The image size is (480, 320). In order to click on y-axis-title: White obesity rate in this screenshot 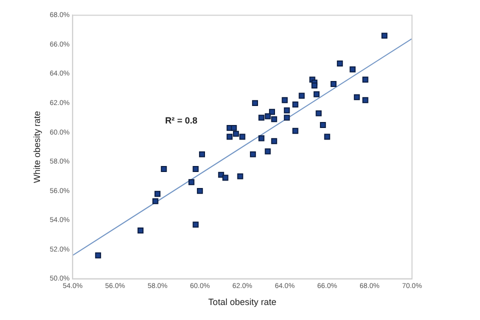, I will do `click(37, 147)`.